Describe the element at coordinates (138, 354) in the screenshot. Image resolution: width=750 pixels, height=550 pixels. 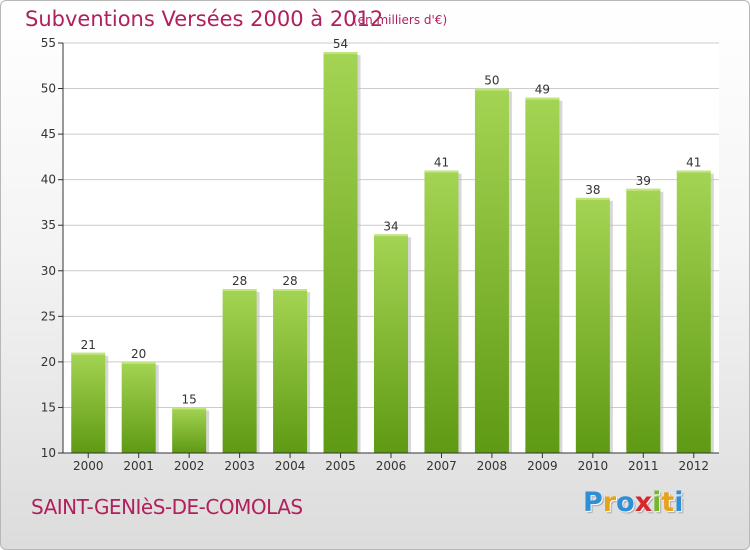
I see `data-label: 20` at that location.